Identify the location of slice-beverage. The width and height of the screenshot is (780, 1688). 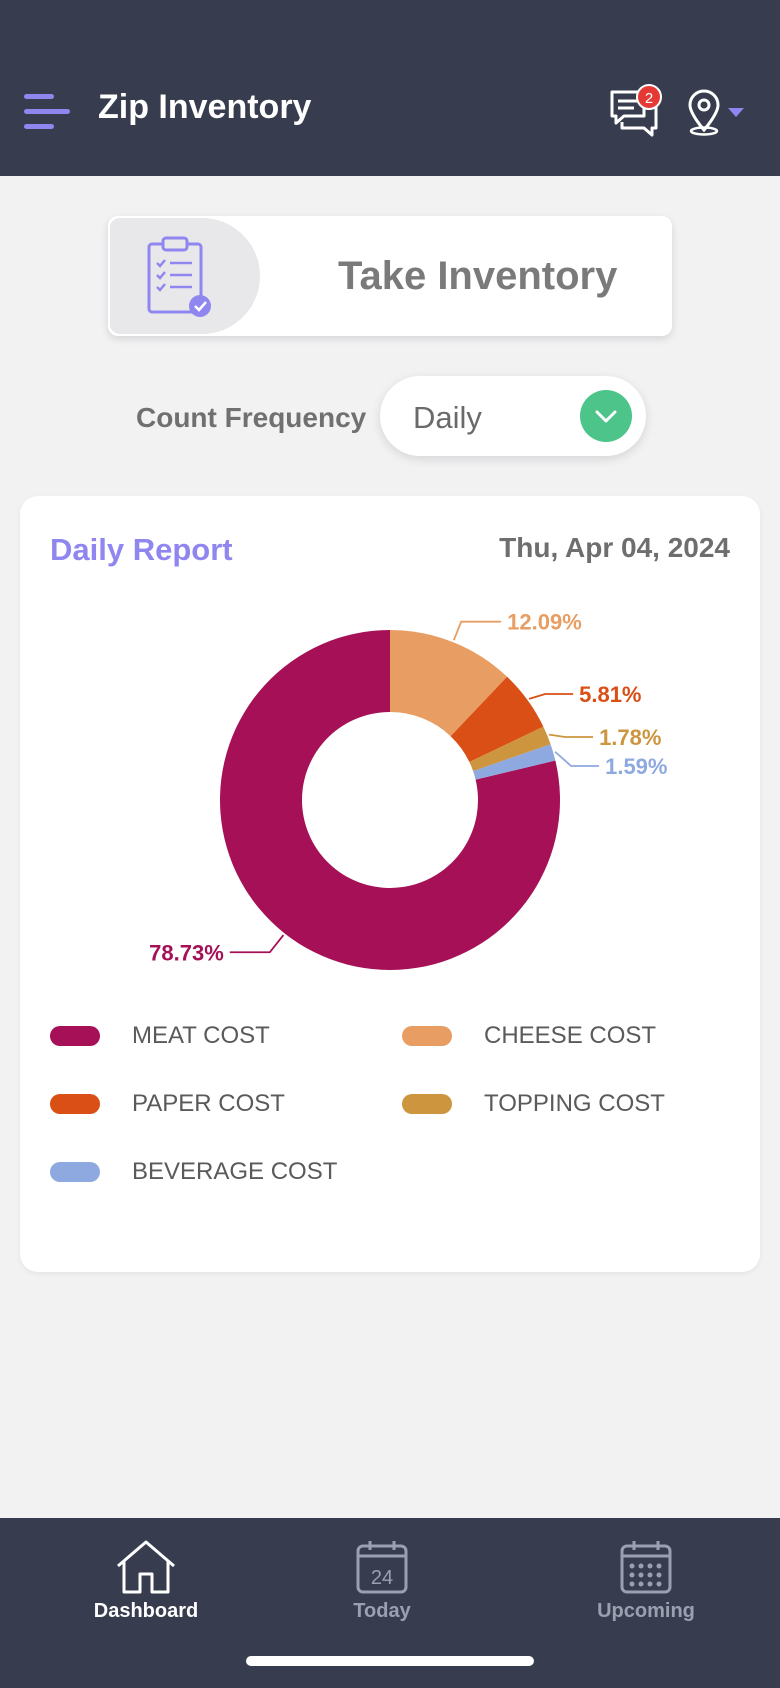
(514, 762).